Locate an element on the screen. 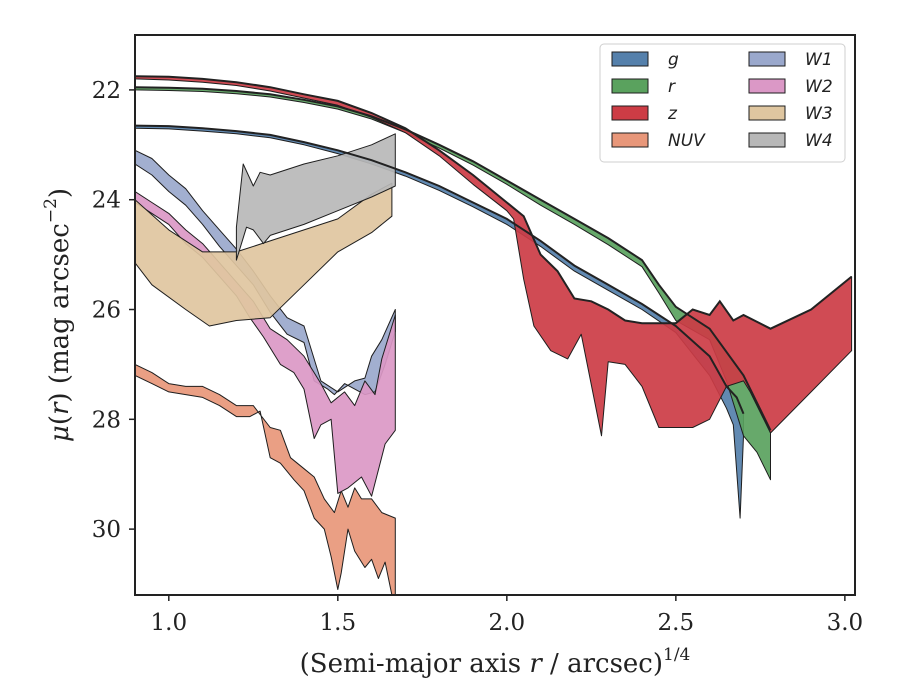 The height and width of the screenshot is (700, 900). series-band-nuv is located at coordinates (265, 479).